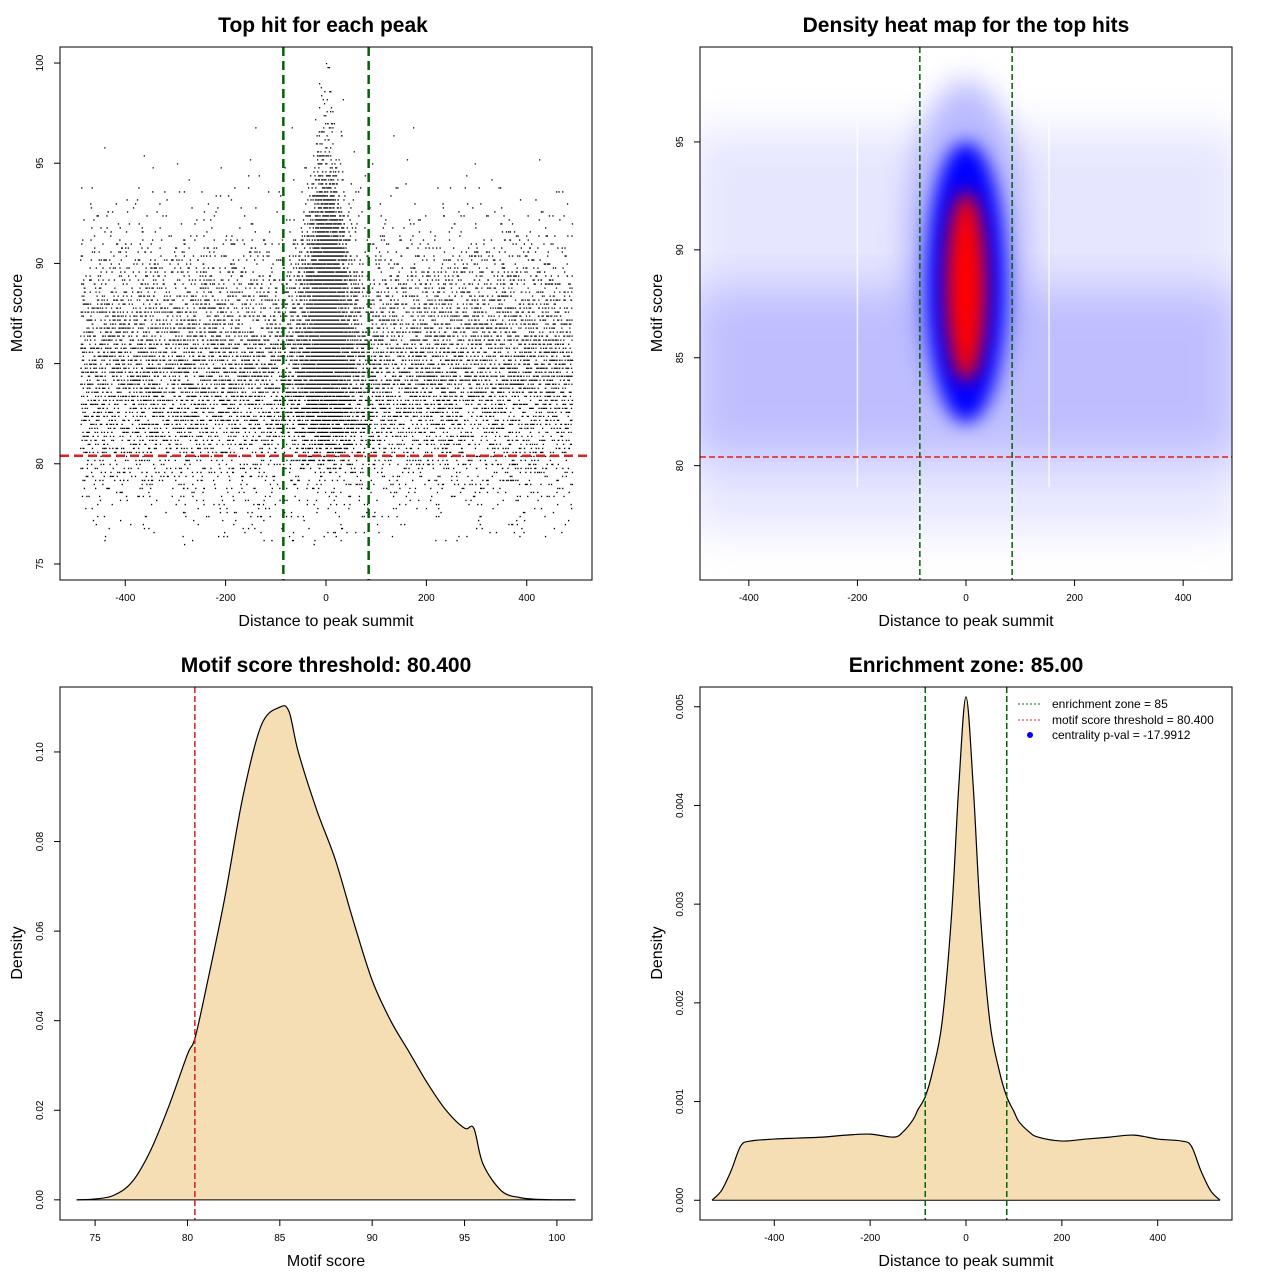 This screenshot has width=1280, height=1280. I want to click on legend-label: centrality p-val = -17.9912, so click(1121, 735).